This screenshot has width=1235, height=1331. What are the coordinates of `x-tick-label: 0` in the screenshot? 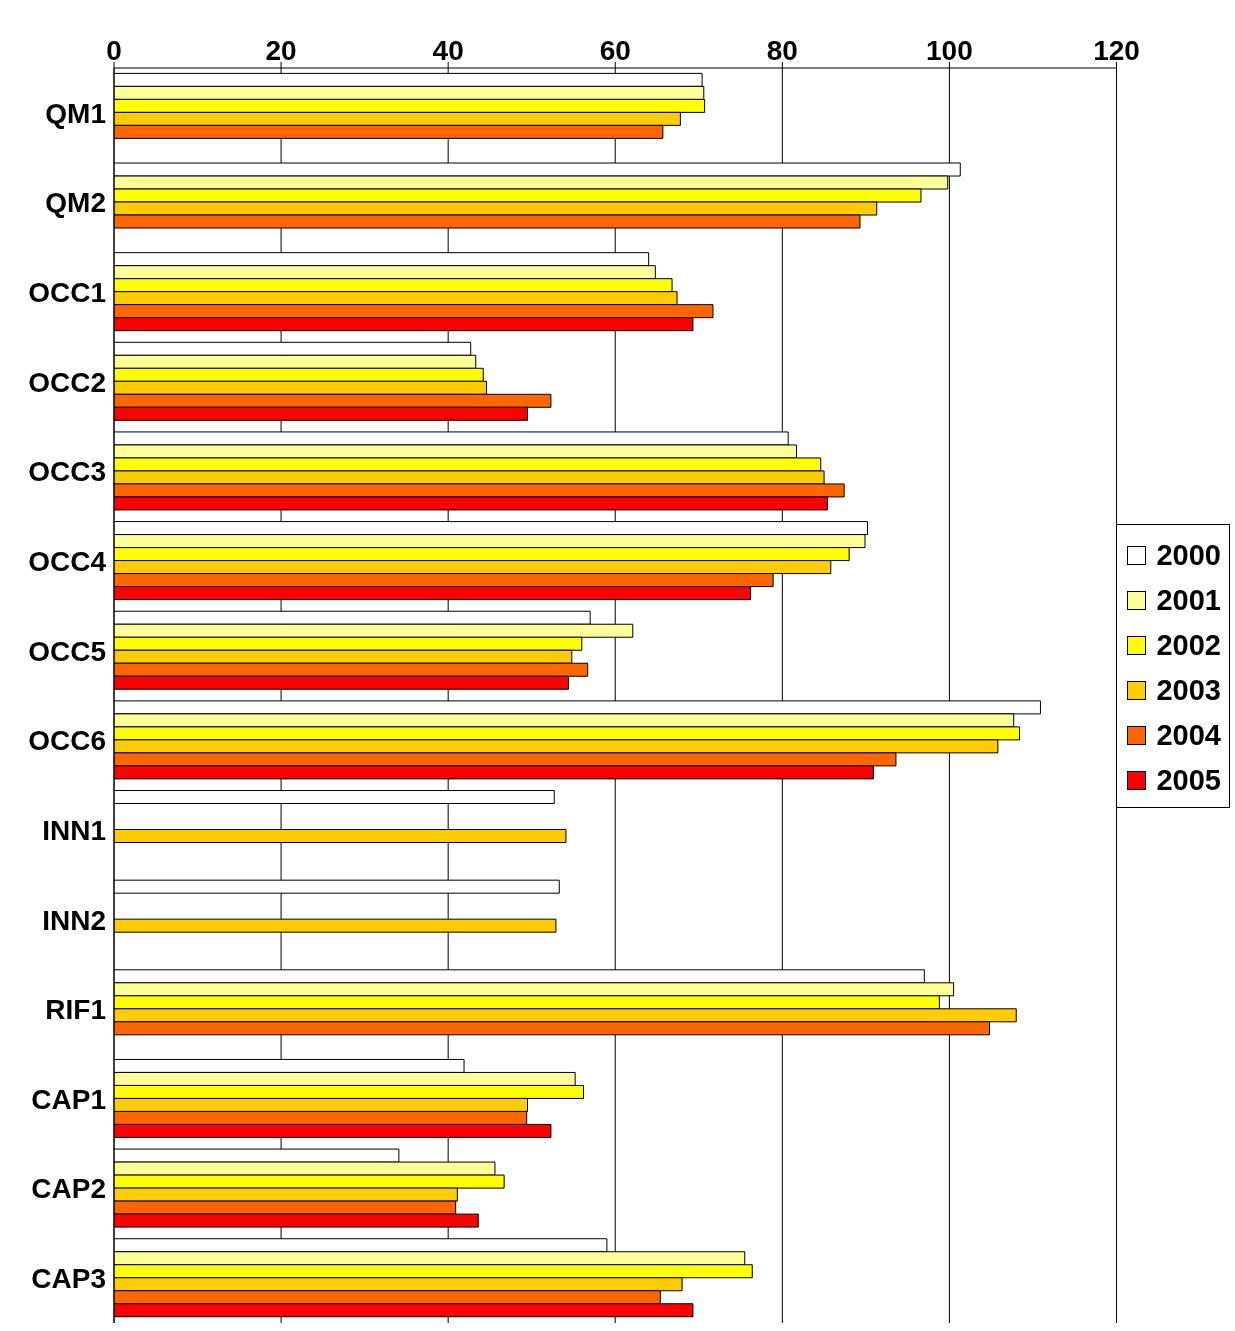 It's located at (114, 50).